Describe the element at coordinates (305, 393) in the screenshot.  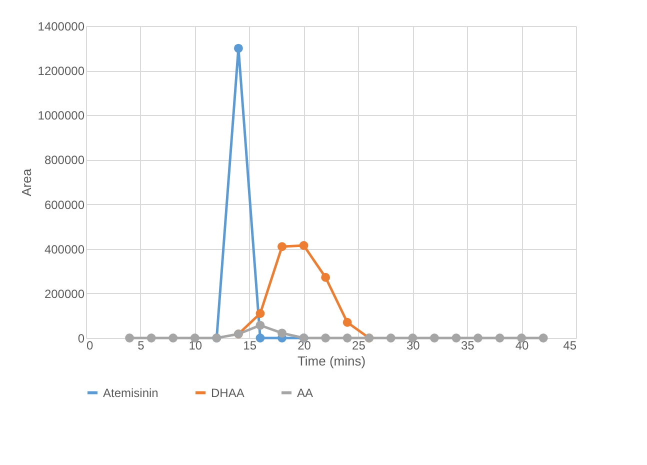
I see `legend-label: AA` at that location.